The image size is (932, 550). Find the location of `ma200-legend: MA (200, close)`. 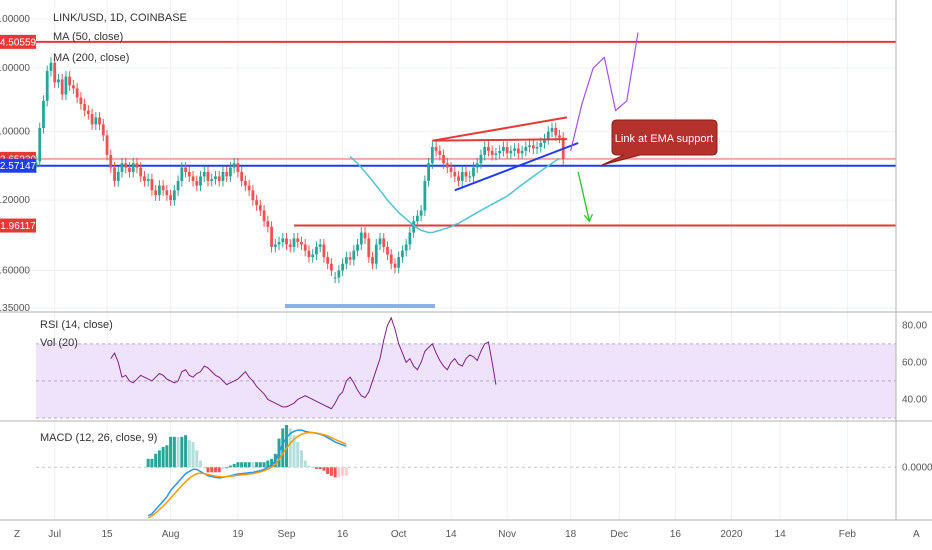

ma200-legend: MA (200, close) is located at coordinates (91, 58).